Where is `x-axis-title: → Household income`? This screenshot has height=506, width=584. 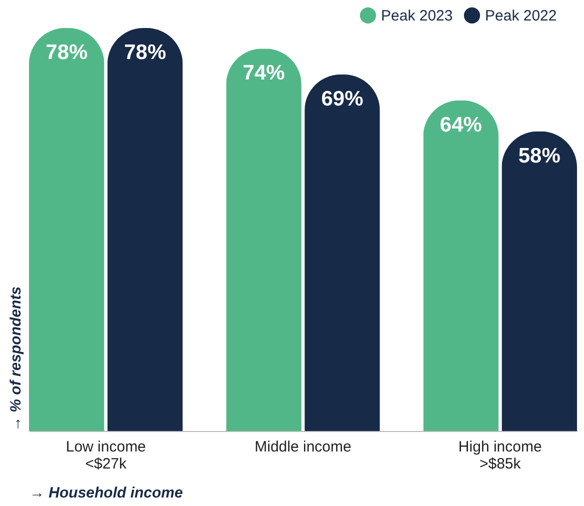 x-axis-title: → Household income is located at coordinates (106, 493).